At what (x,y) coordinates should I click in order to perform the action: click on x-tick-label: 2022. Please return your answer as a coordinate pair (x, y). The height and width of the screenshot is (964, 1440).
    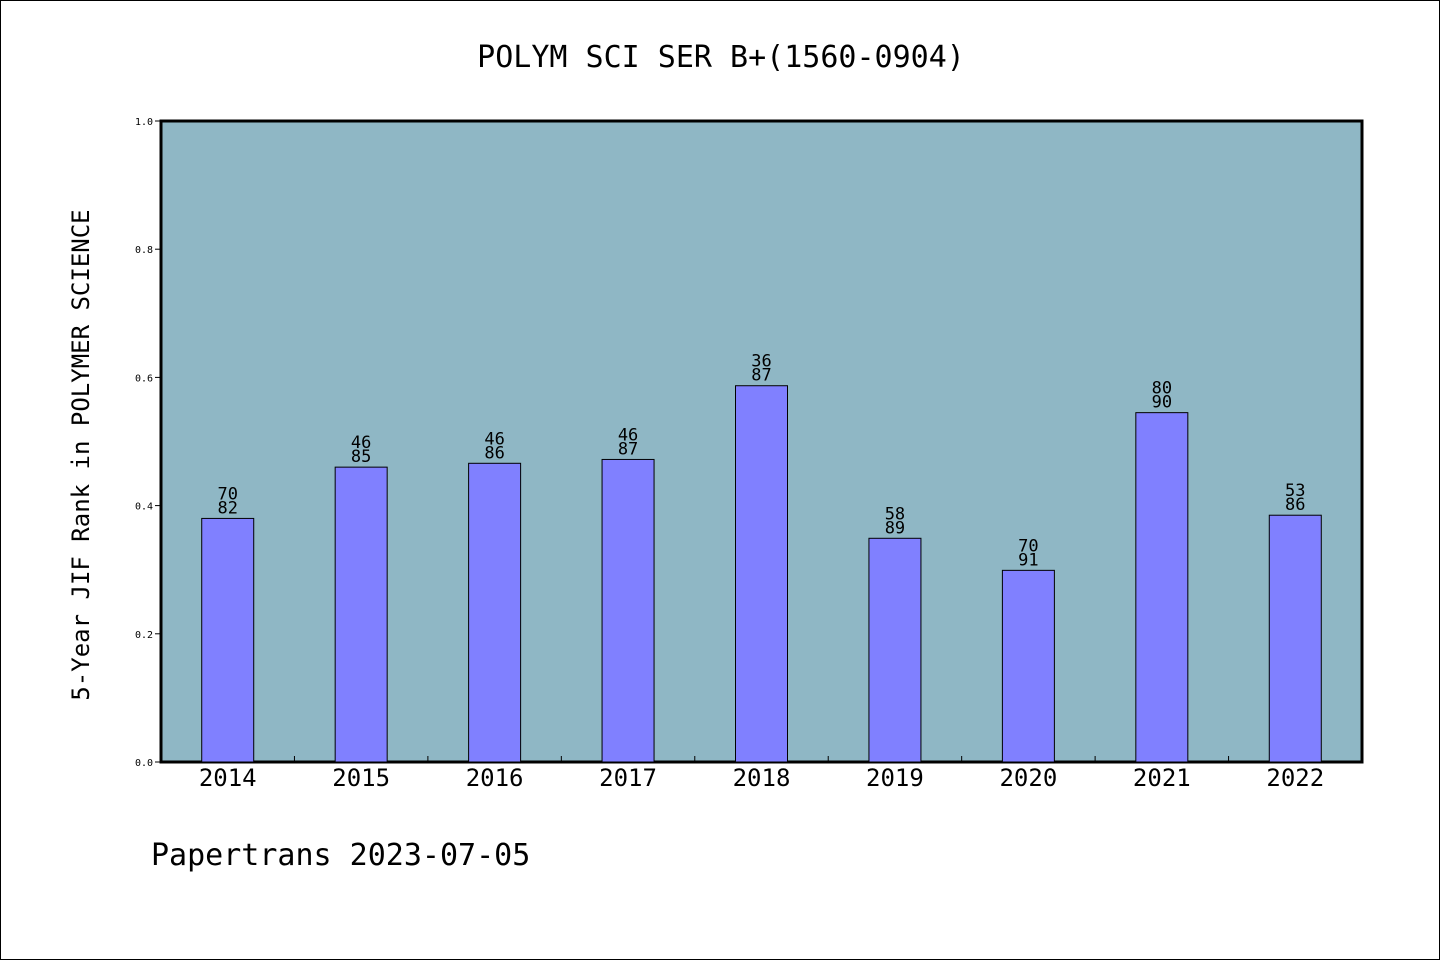
    Looking at the image, I should click on (1295, 778).